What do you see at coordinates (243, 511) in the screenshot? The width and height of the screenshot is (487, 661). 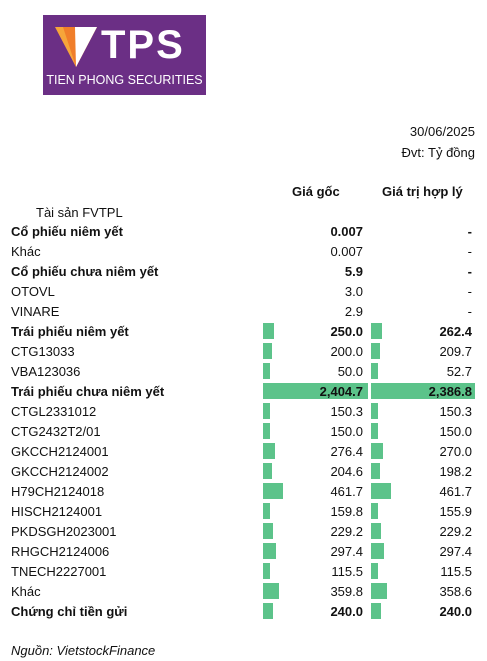 I see `table-row: HISCH2124001 159.8 155.9` at bounding box center [243, 511].